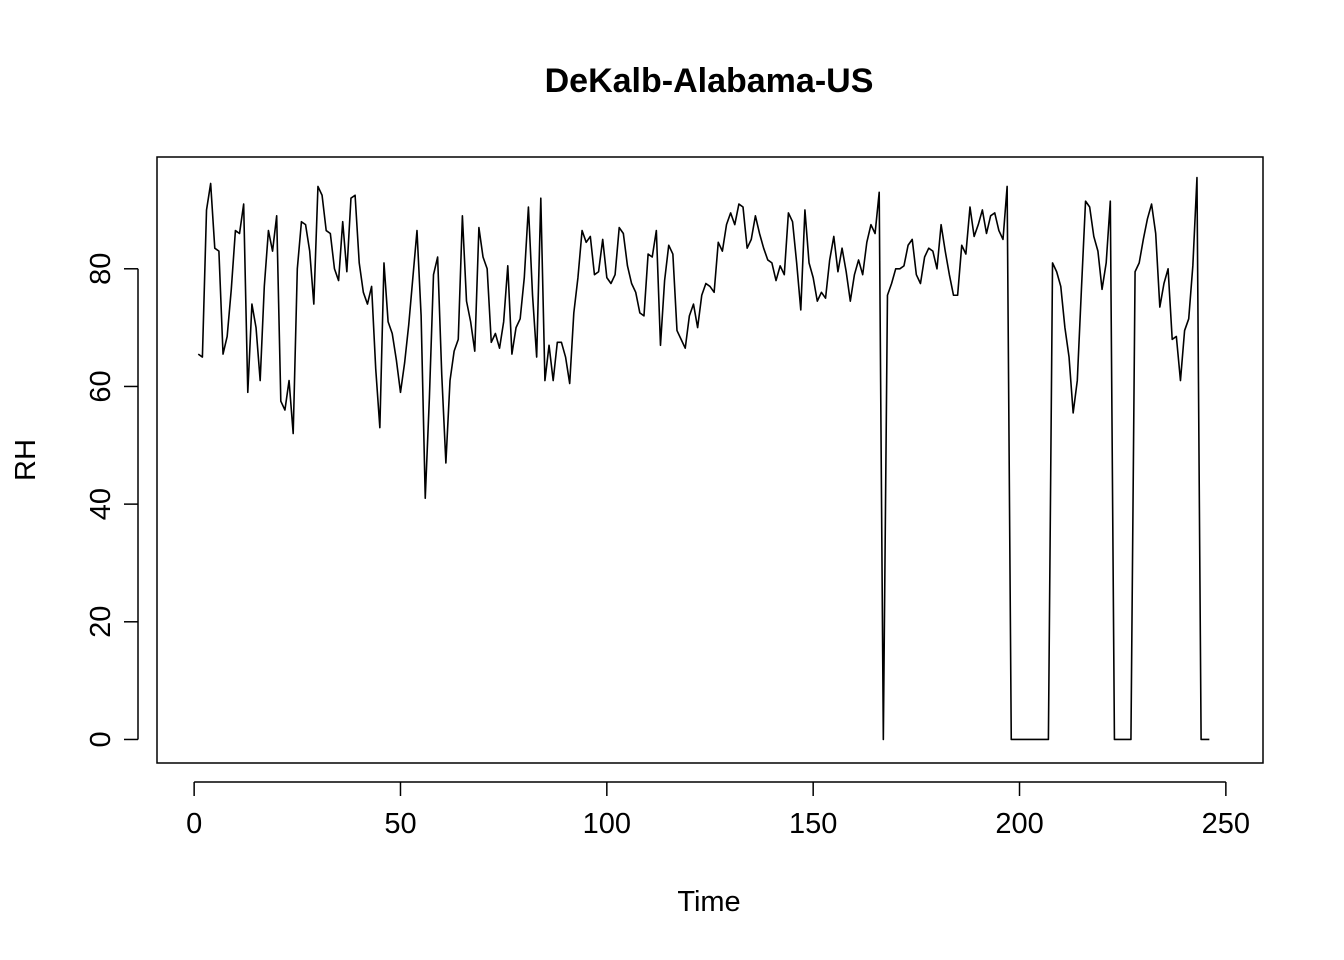  What do you see at coordinates (400, 824) in the screenshot?
I see `x-tick-label: 50` at bounding box center [400, 824].